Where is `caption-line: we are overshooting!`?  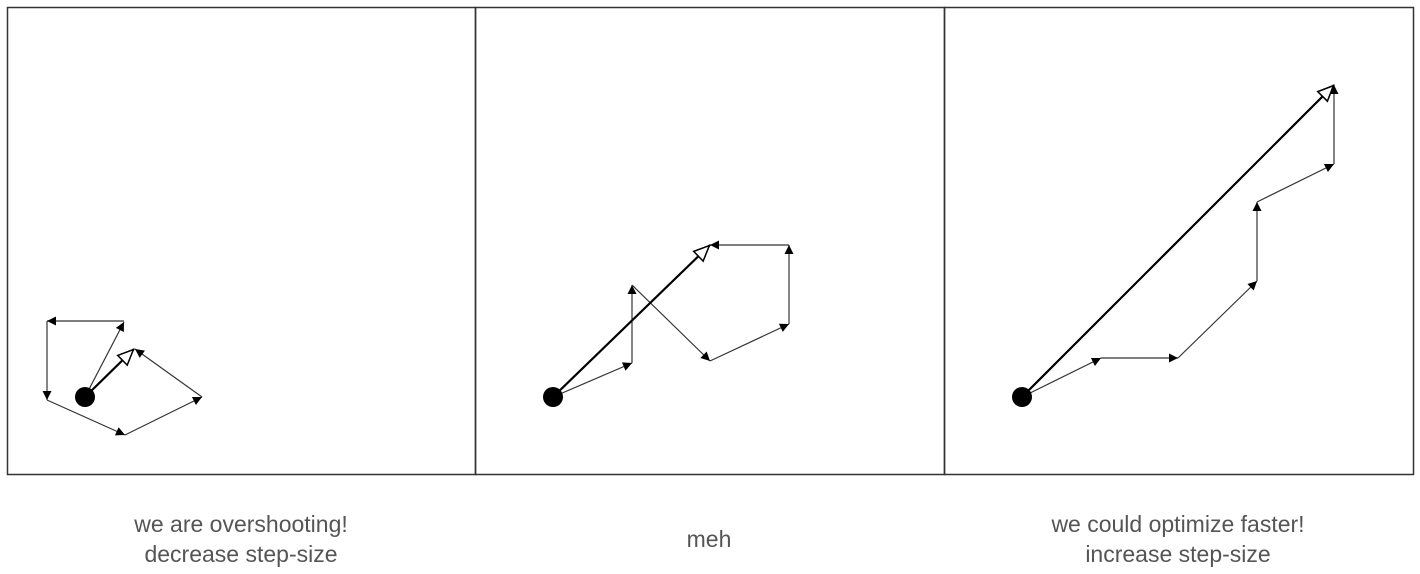
caption-line: we are overshooting! is located at coordinates (241, 524).